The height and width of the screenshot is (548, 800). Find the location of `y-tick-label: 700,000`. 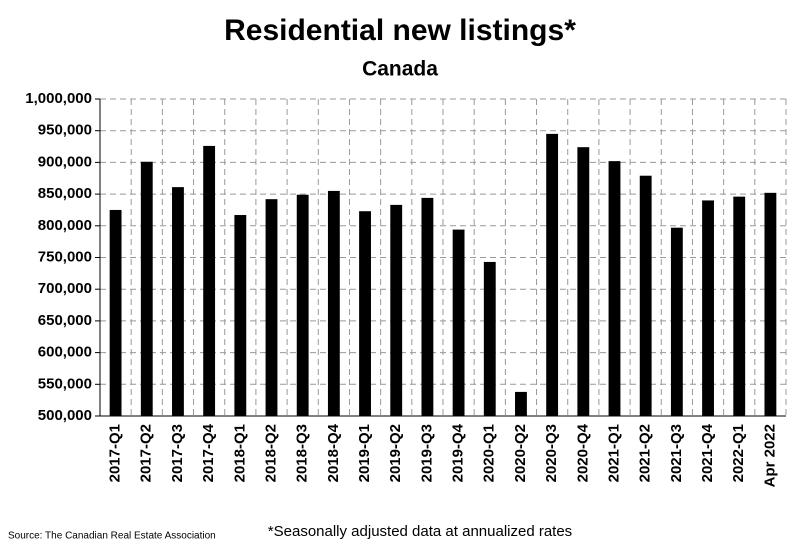

y-tick-label: 700,000 is located at coordinates (65, 288).